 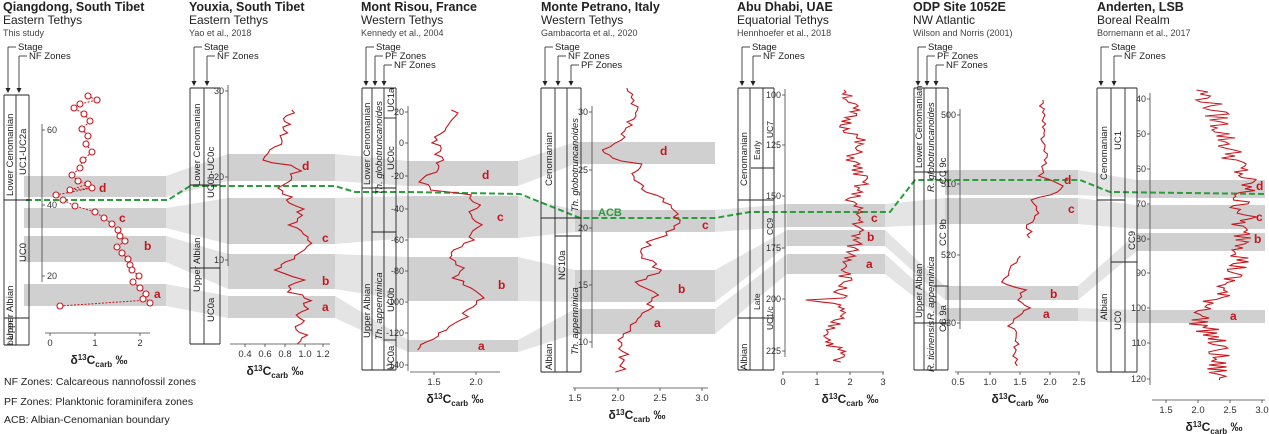 What do you see at coordinates (948, 255) in the screenshot?
I see `depth-tick-label: 520` at bounding box center [948, 255].